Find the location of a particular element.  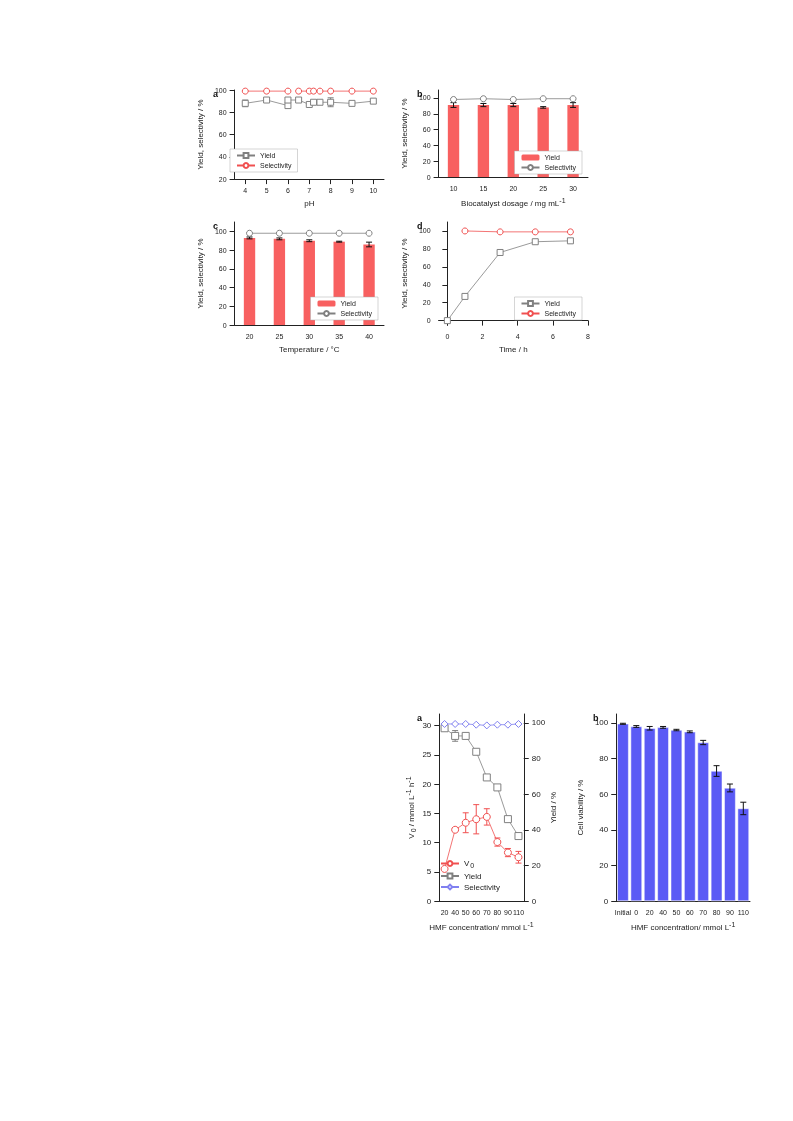

y-tick-label: 30 is located at coordinates (427, 726).